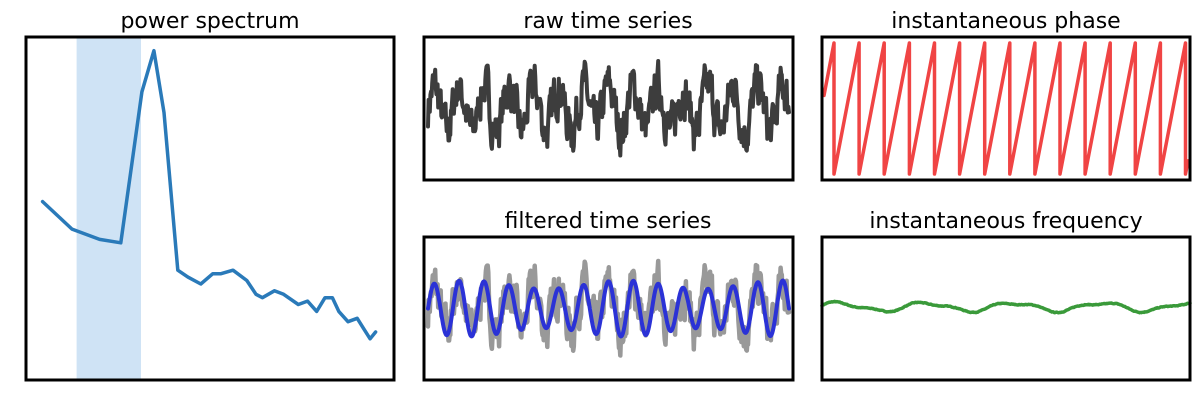 This screenshot has height=407, width=1200. I want to click on instantaneous-frequency-panel: instantaneous frequency, so click(1006, 295).